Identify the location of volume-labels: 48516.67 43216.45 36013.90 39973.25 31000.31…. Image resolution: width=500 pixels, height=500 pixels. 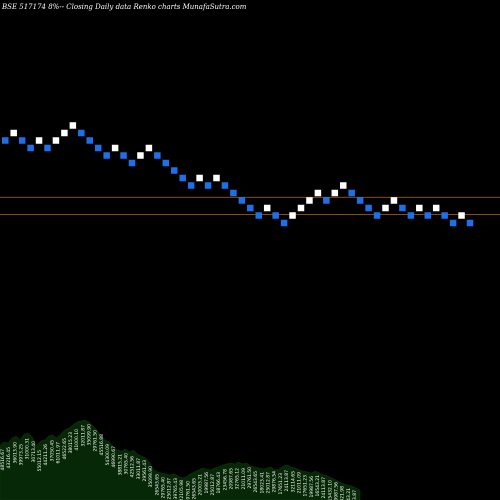
(179, 462).